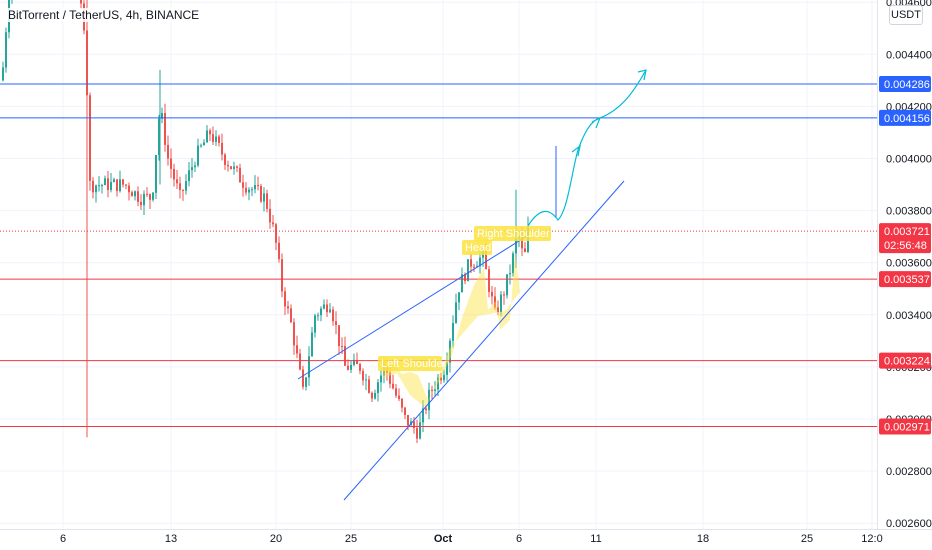 This screenshot has width=932, height=550. I want to click on left-shoulder-label: Left Shoulder, so click(412, 363).